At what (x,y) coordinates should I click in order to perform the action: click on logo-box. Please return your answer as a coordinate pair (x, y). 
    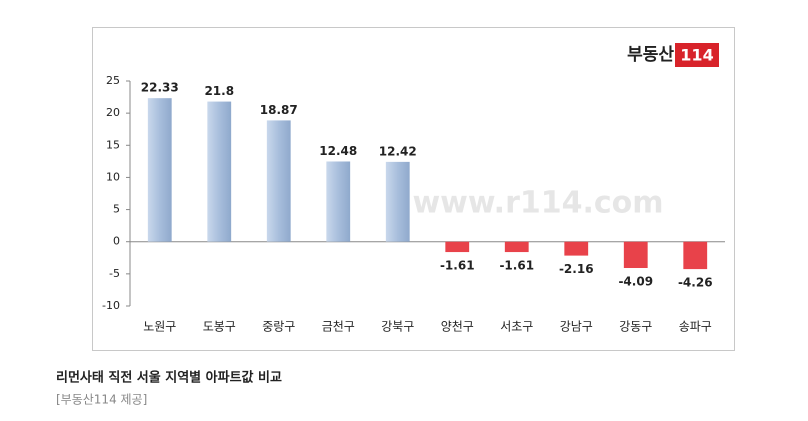
    Looking at the image, I should click on (697, 55).